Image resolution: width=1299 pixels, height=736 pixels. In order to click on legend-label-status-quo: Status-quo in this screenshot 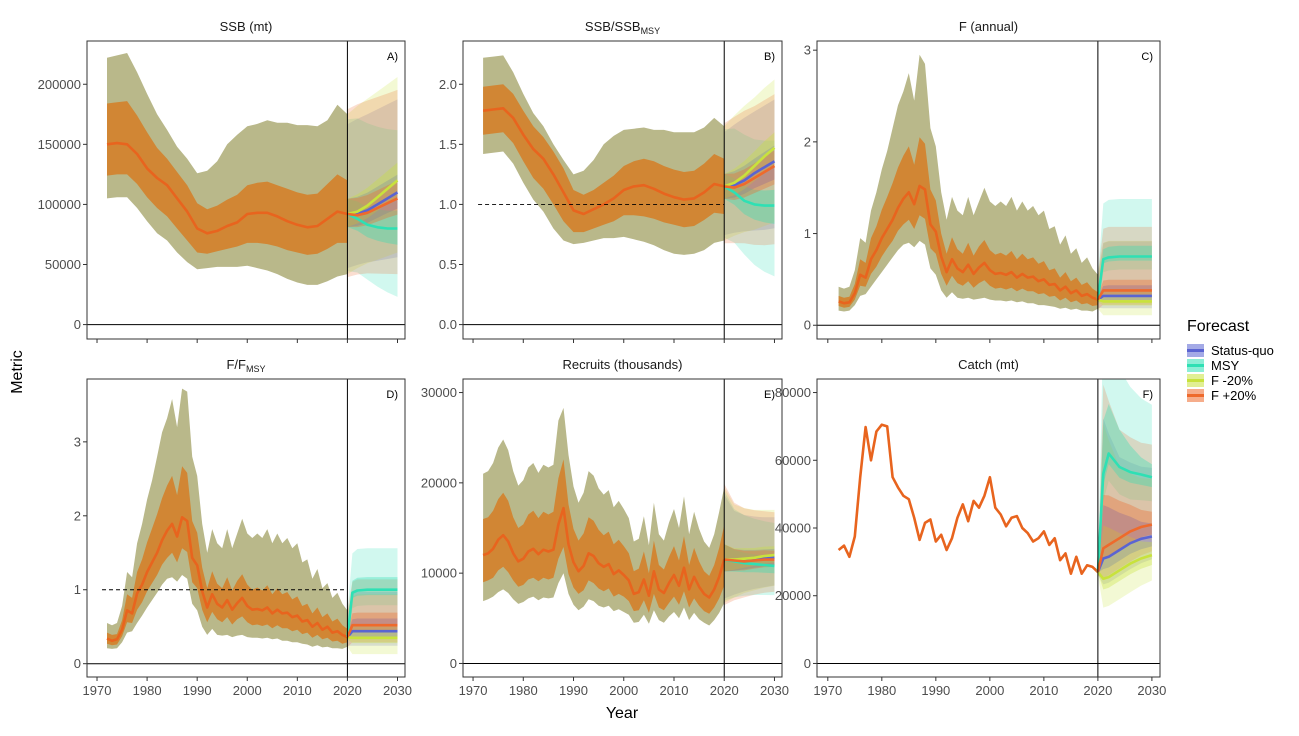, I will do `click(1242, 350)`.